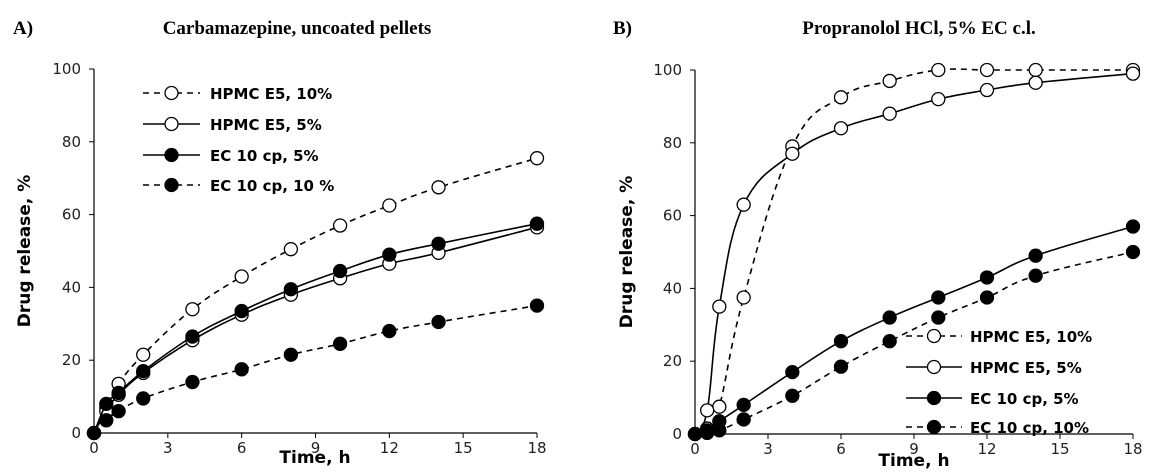 This screenshot has height=472, width=1157. What do you see at coordinates (272, 186) in the screenshot?
I see `legend-label: EC 10 cp, 10 %` at bounding box center [272, 186].